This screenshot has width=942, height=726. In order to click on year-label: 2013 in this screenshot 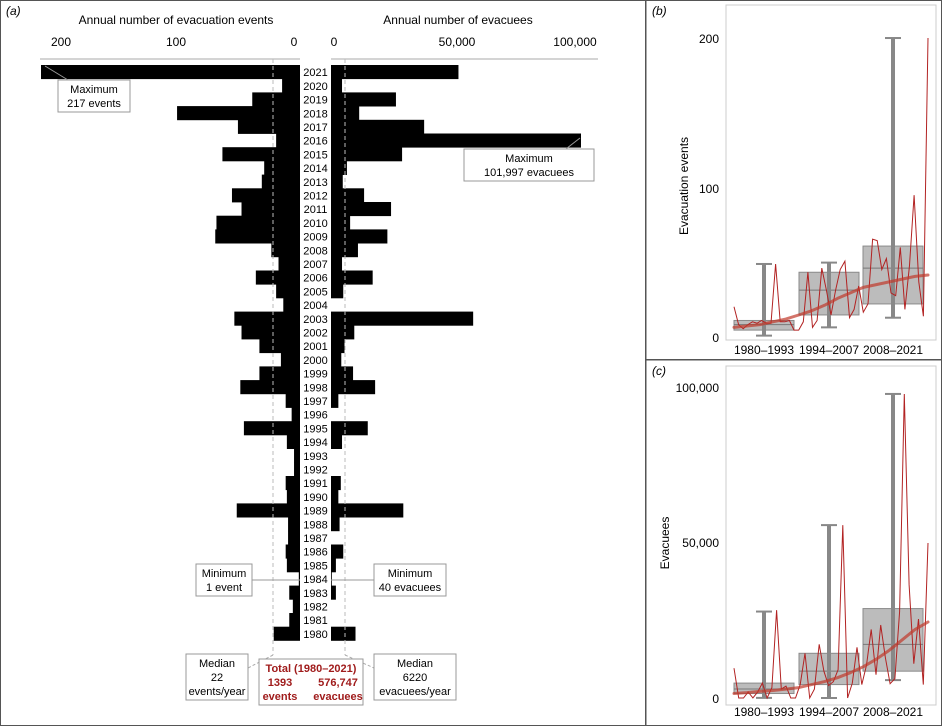, I will do `click(315, 183)`.